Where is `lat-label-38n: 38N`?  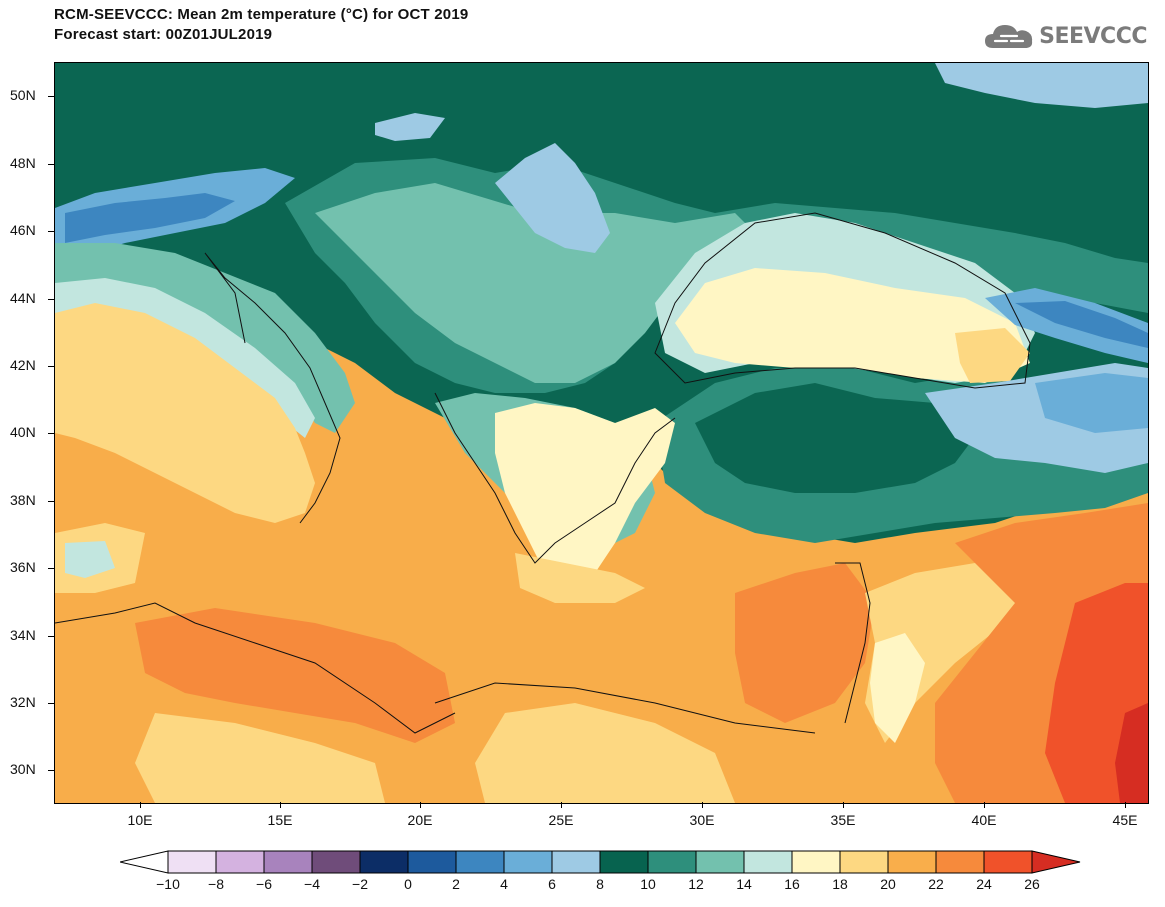 lat-label-38n: 38N is located at coordinates (23, 500).